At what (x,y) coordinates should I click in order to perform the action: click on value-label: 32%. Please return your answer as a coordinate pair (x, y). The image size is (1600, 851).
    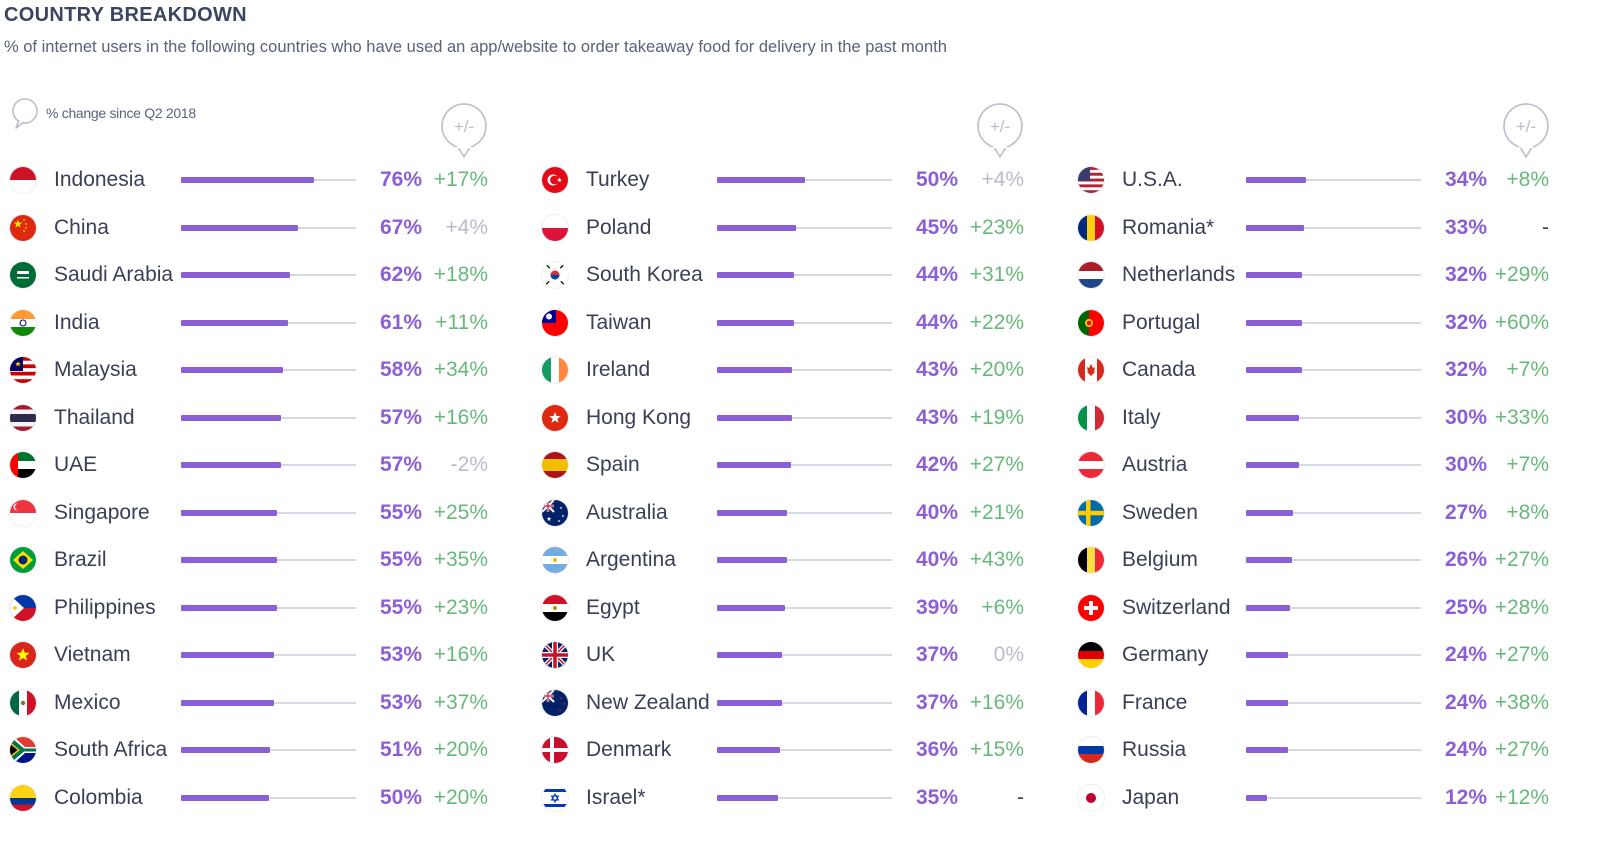
    Looking at the image, I should click on (1465, 322).